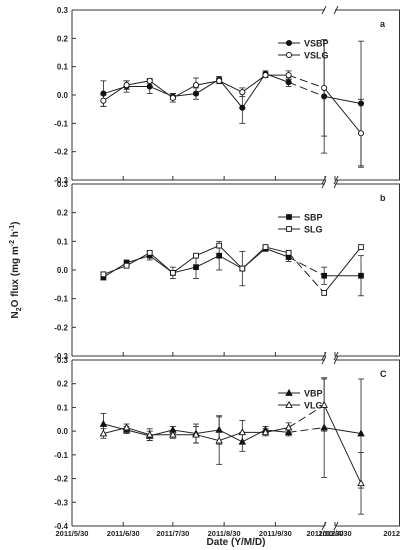 Image resolution: width=400 pixels, height=550 pixels. Describe the element at coordinates (72, 533) in the screenshot. I see `x-tick-label: 2011/5/30` at that location.